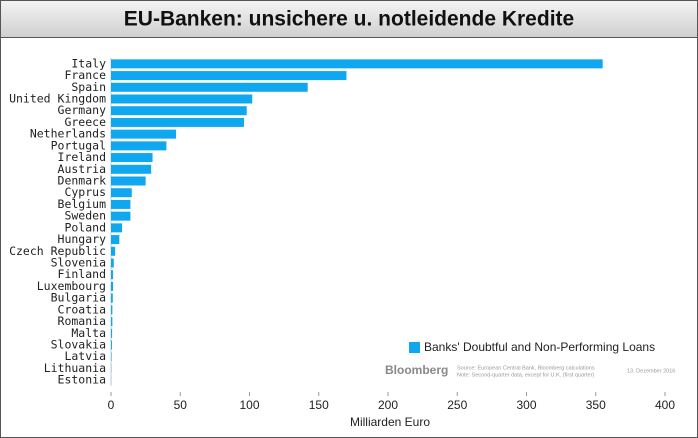 This screenshot has width=698, height=438. Describe the element at coordinates (78, 263) in the screenshot. I see `y-tick-label: Slovenia` at that location.